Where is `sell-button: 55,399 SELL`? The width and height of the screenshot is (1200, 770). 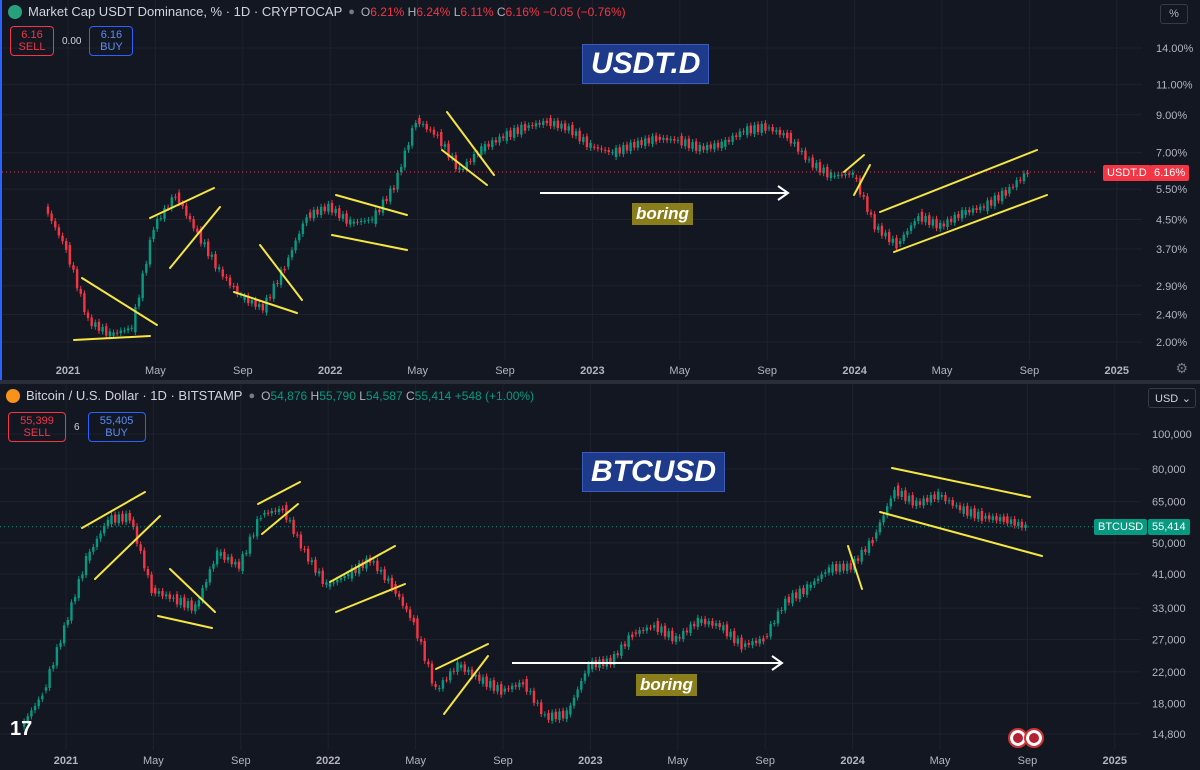 sell-button: 55,399 SELL is located at coordinates (37, 427).